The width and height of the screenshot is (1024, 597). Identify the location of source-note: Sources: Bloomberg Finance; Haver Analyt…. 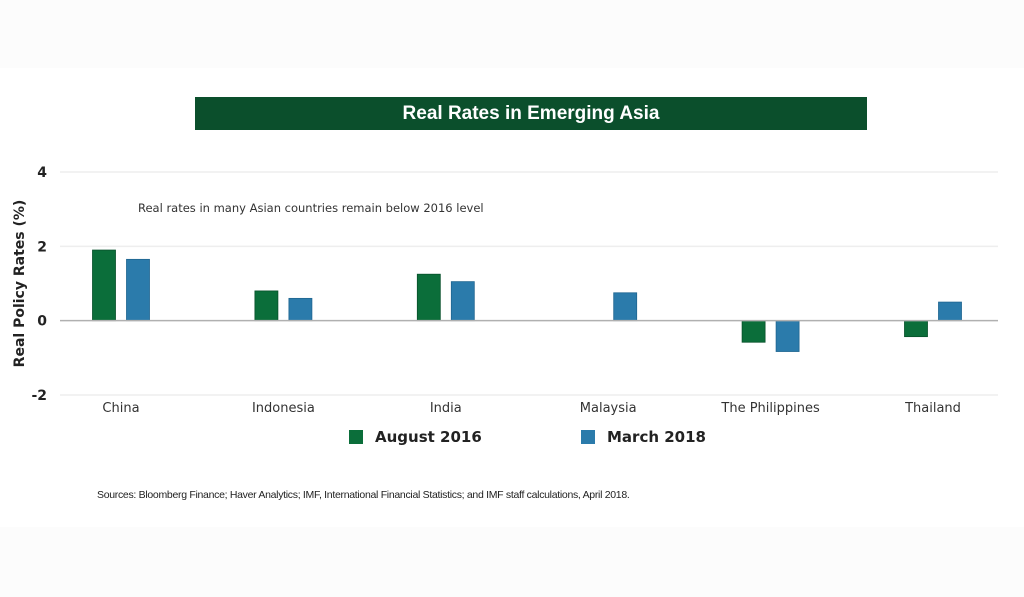
(363, 495).